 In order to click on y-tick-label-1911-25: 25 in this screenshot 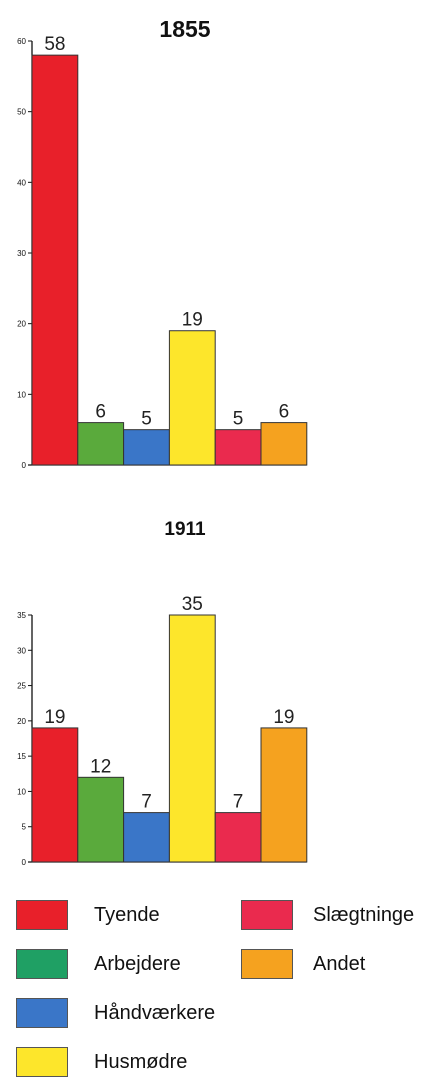, I will do `click(21, 686)`.